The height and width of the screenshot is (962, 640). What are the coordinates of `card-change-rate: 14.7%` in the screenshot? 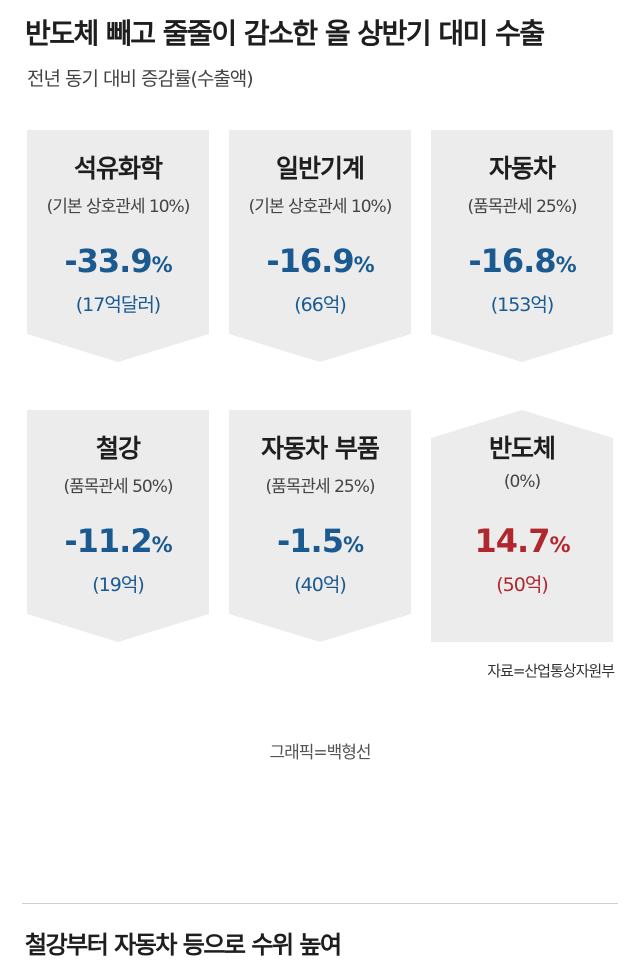 It's located at (522, 541).